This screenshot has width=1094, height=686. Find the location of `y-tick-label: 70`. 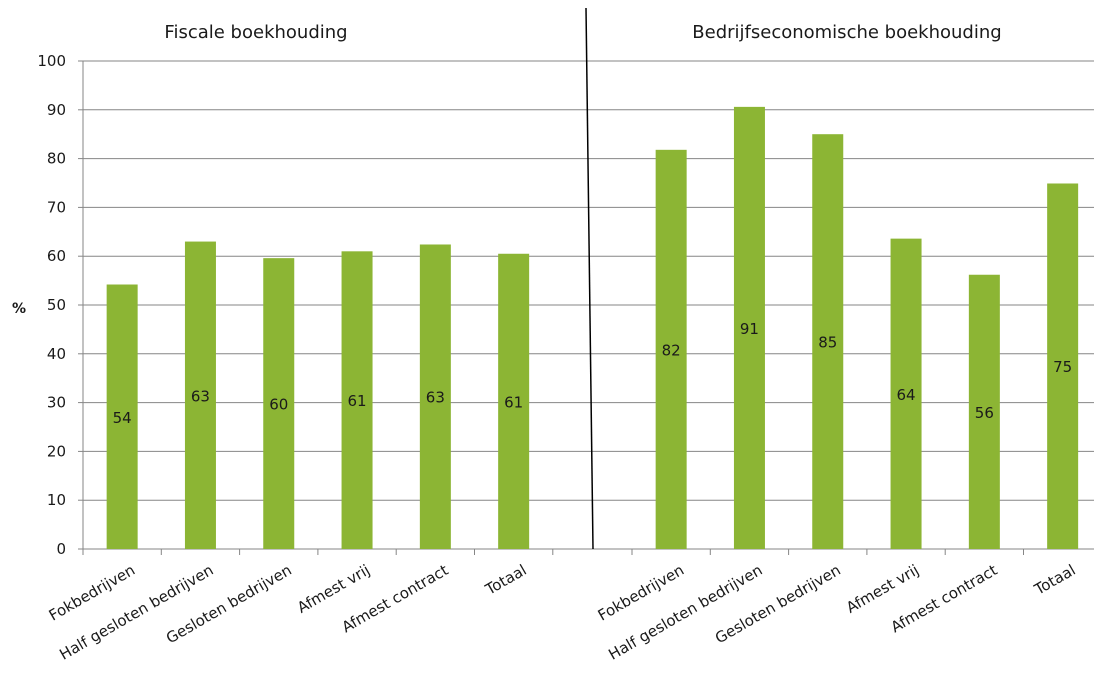

y-tick-label: 70 is located at coordinates (56, 207).